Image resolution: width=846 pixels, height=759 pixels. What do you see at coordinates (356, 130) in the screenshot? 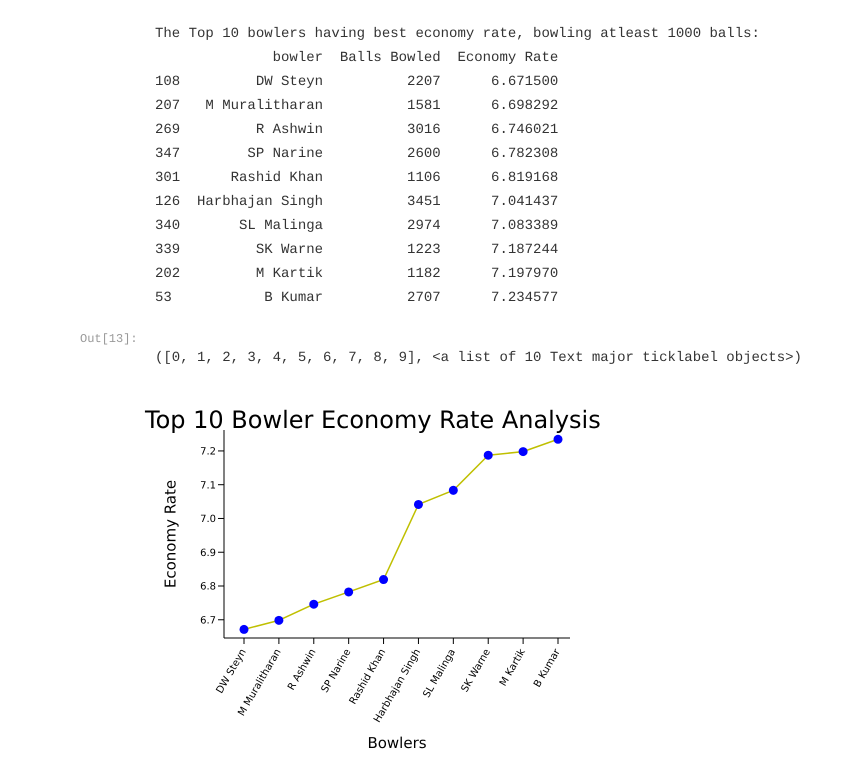
I see `text: 269 R Ashwin 3016 6.746021` at bounding box center [356, 130].